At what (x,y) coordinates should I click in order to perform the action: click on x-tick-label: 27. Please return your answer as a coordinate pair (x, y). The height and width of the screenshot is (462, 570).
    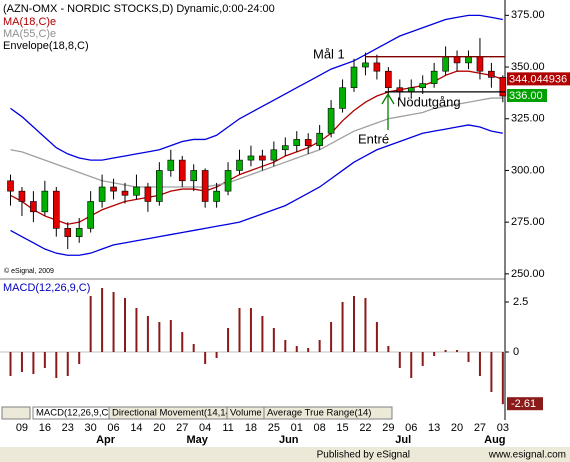
    Looking at the image, I should click on (182, 428).